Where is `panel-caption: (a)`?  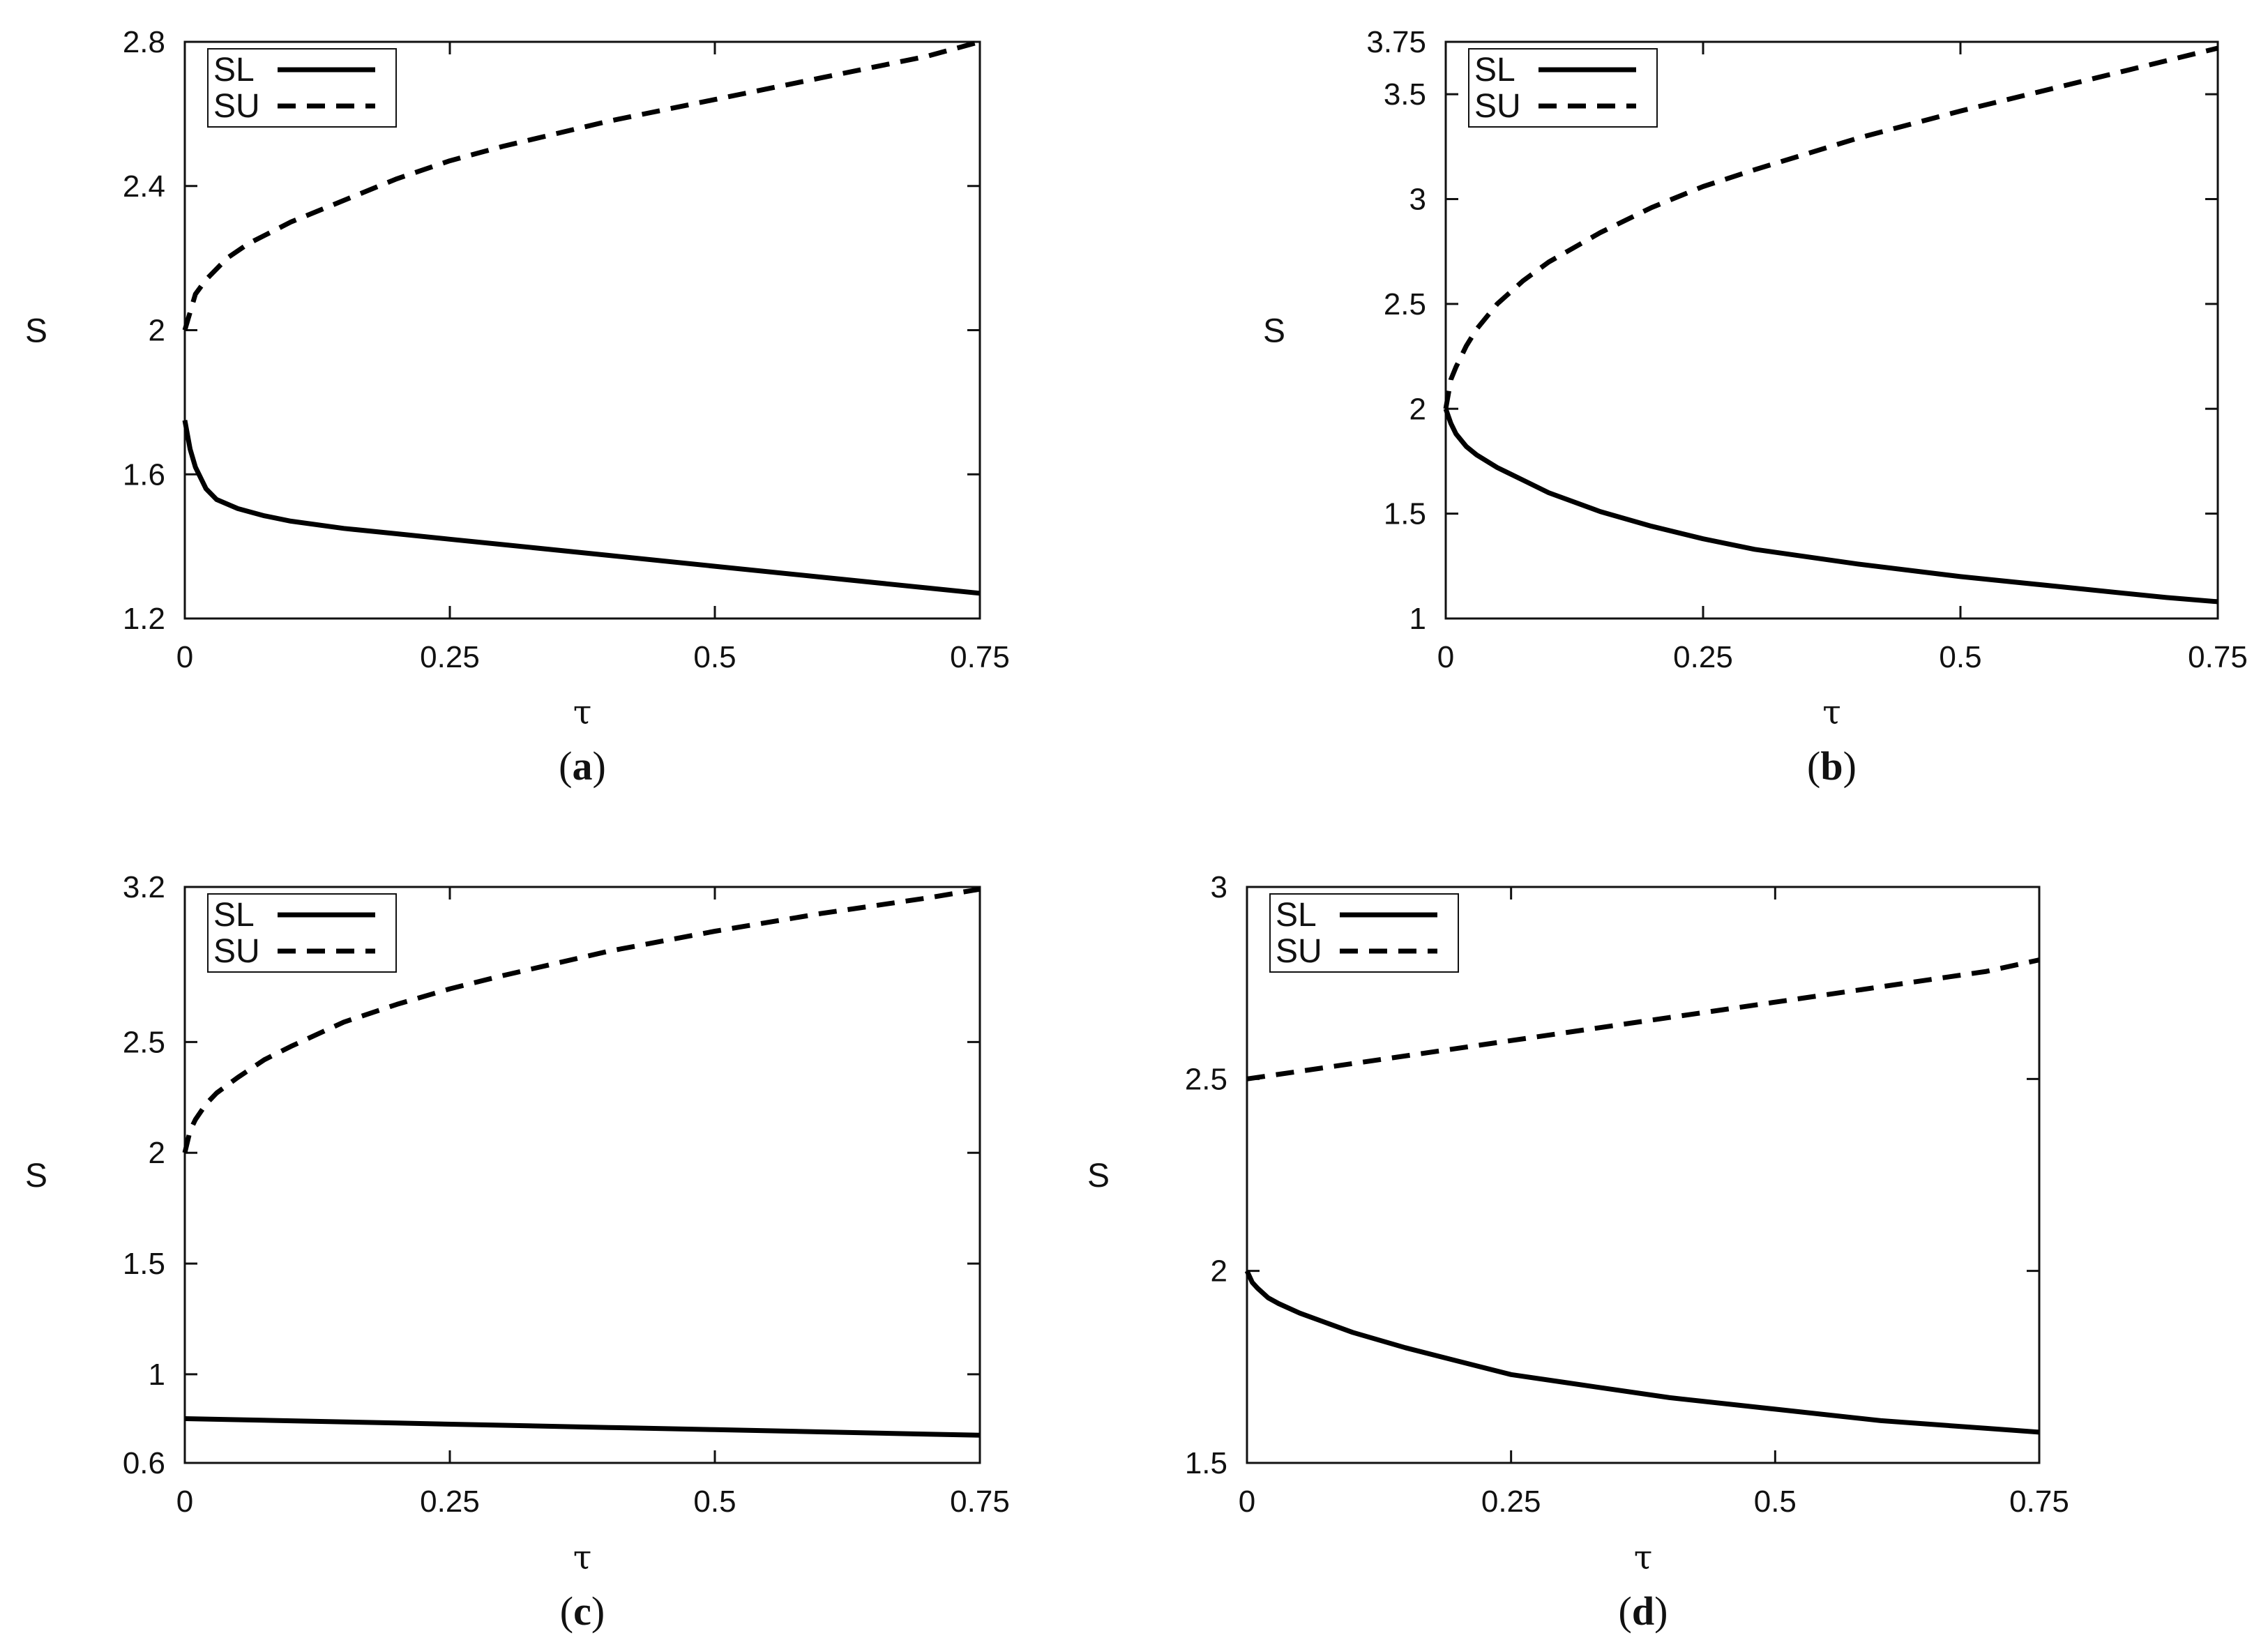 panel-caption: (a) is located at coordinates (582, 766).